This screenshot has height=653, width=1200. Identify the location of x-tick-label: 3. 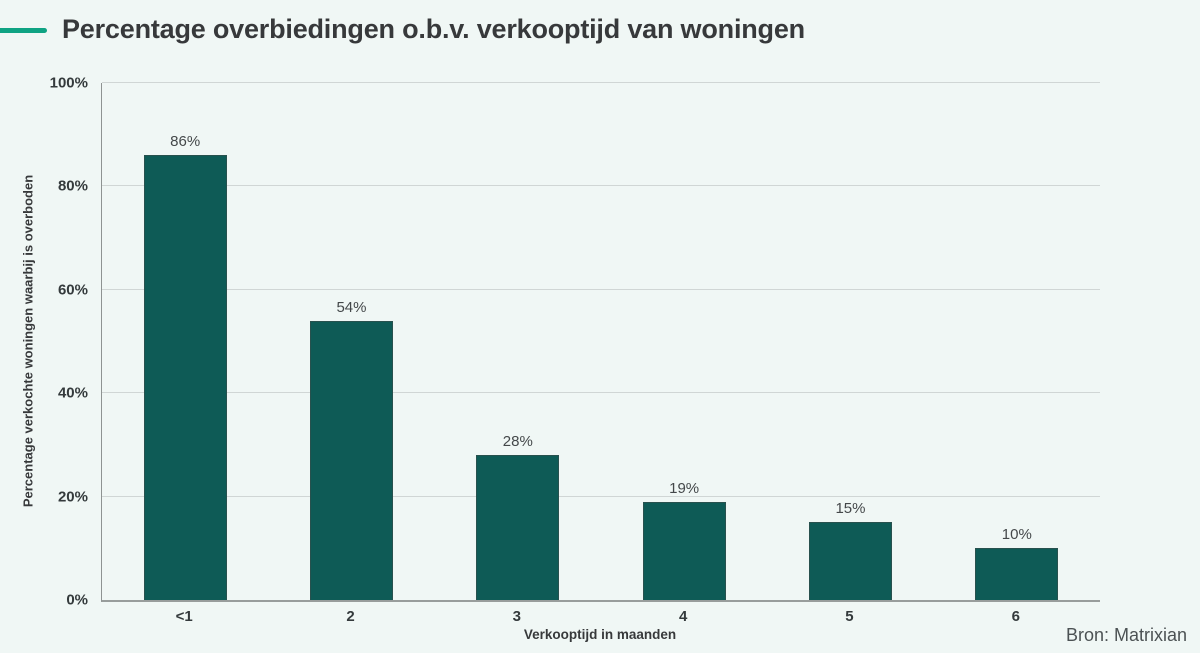
(516, 616).